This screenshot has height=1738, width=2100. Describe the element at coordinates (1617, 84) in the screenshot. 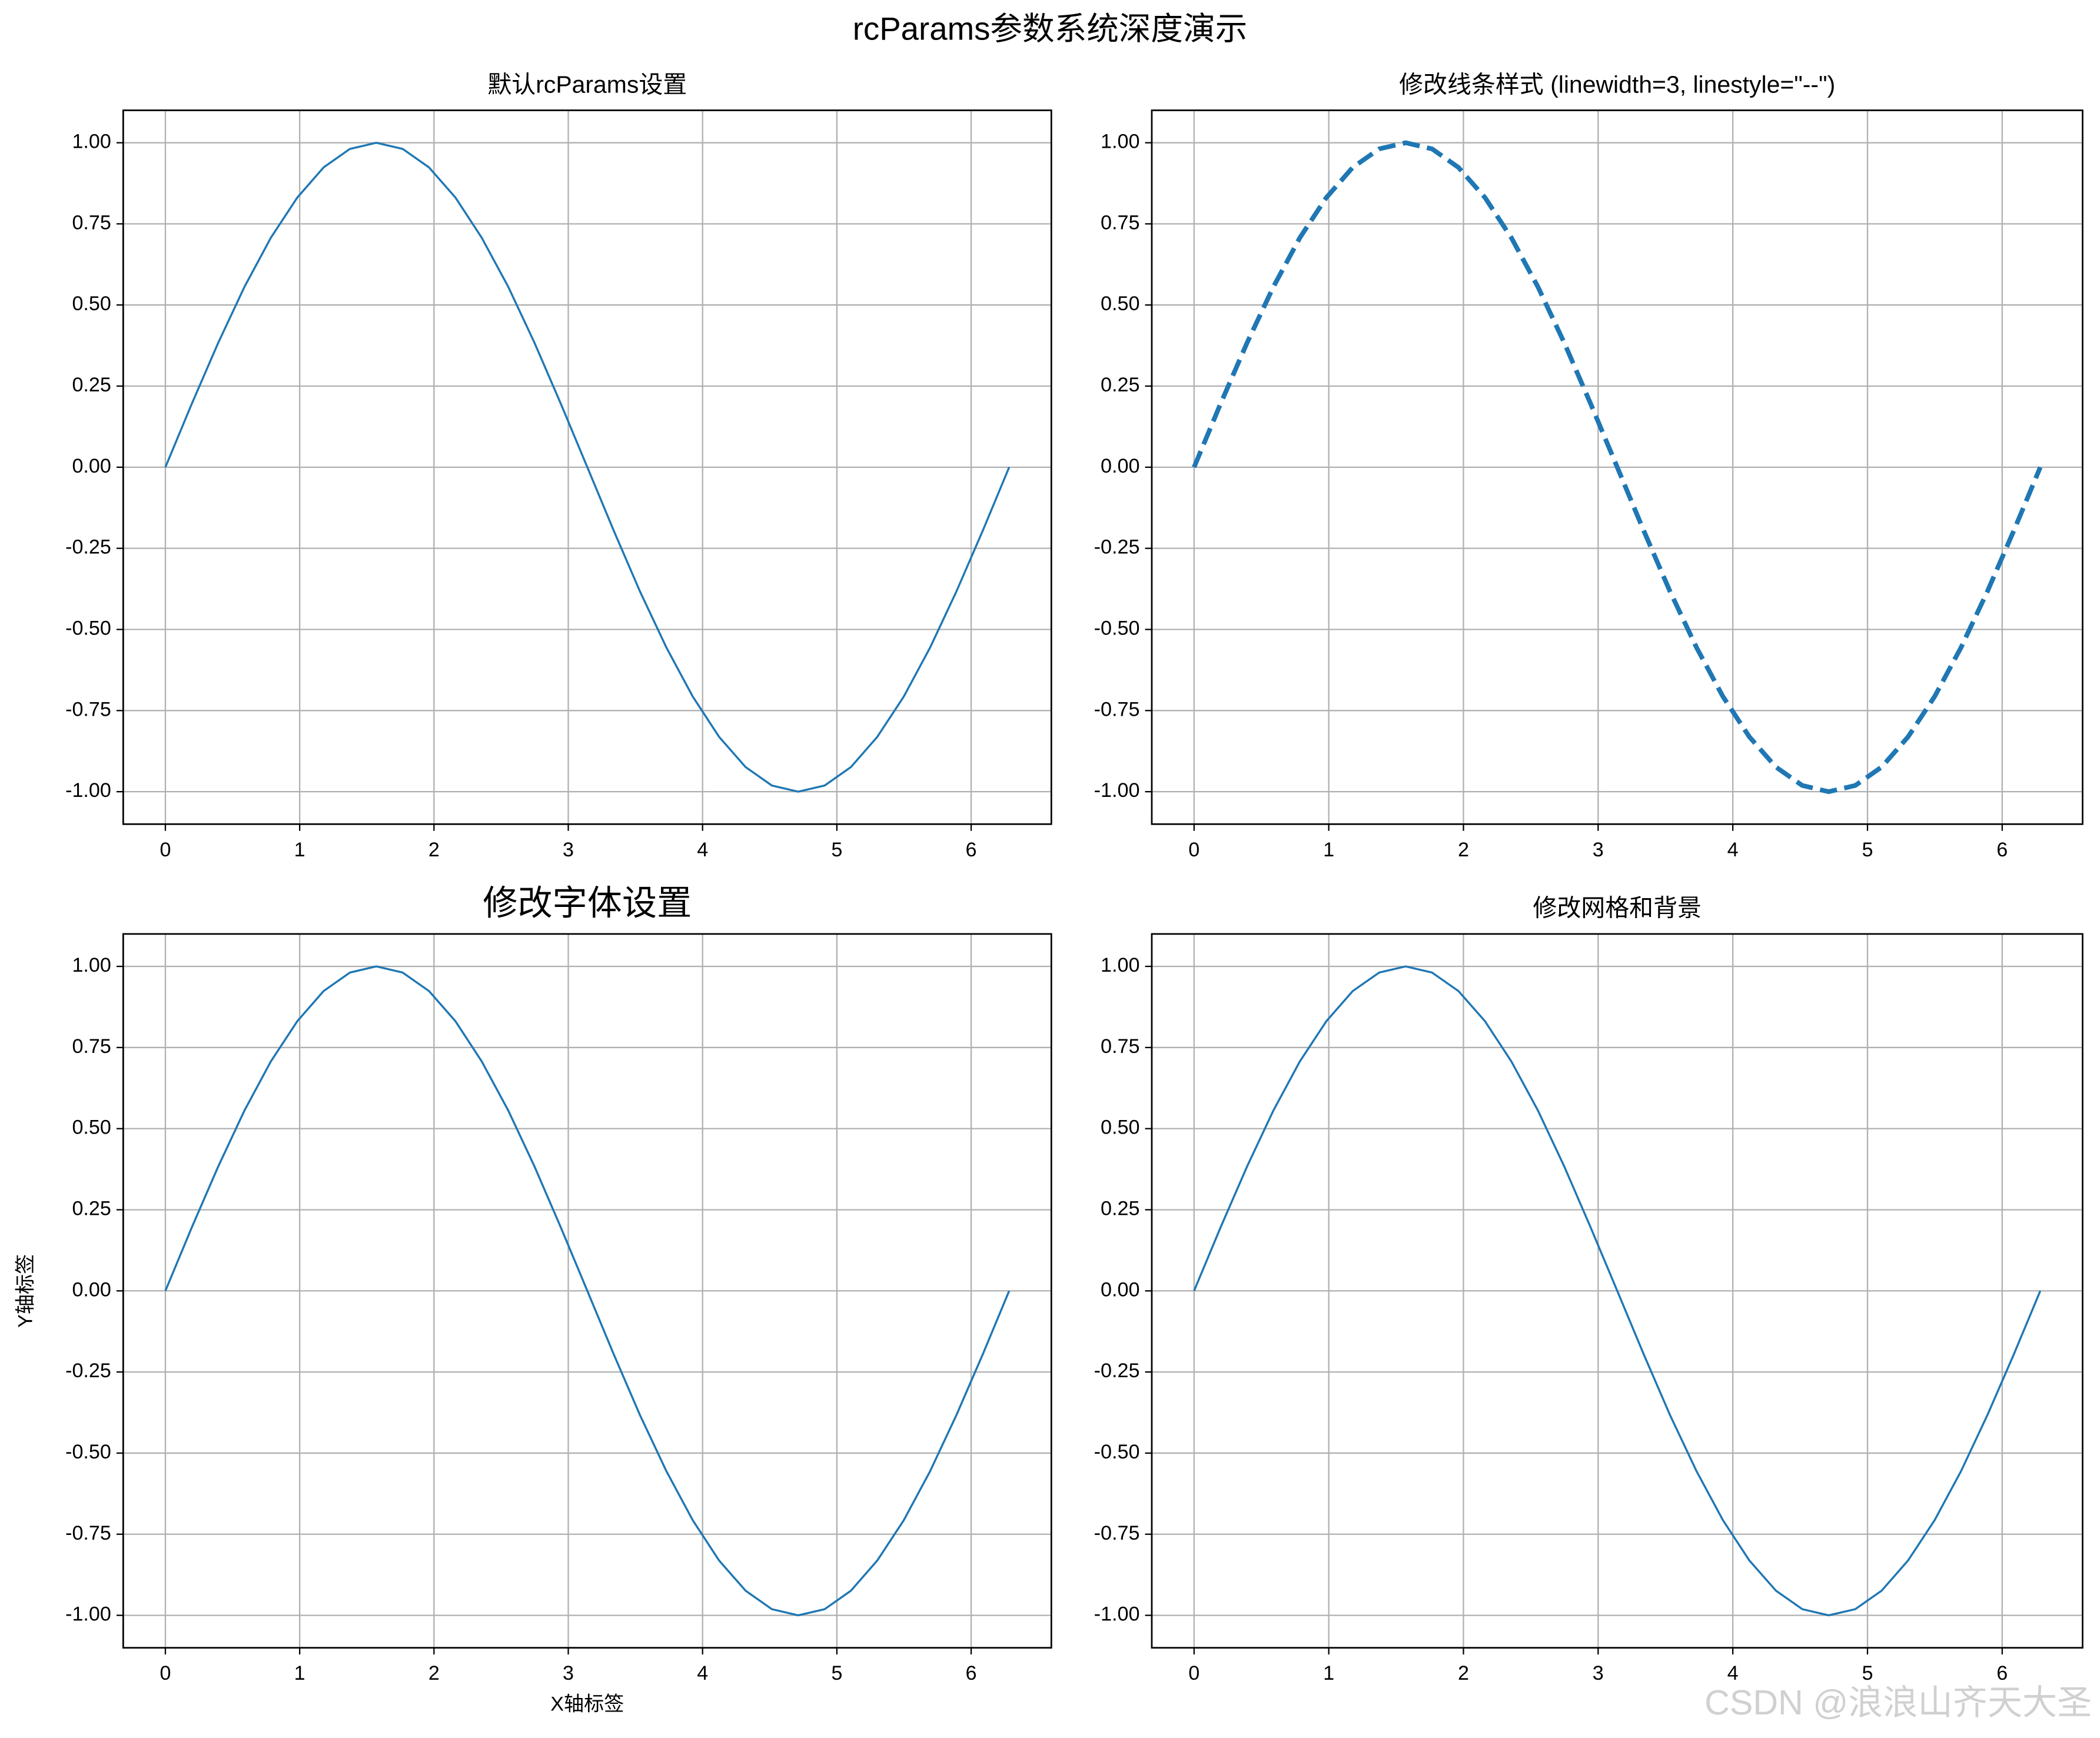

I see `subplot-title: 修改线条样式 (linewidth=3, linestyle="--")` at that location.